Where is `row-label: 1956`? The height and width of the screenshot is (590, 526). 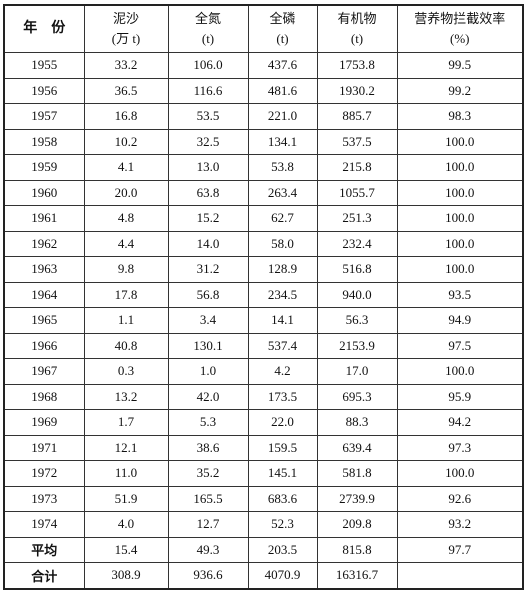 row-label: 1956 is located at coordinates (44, 90).